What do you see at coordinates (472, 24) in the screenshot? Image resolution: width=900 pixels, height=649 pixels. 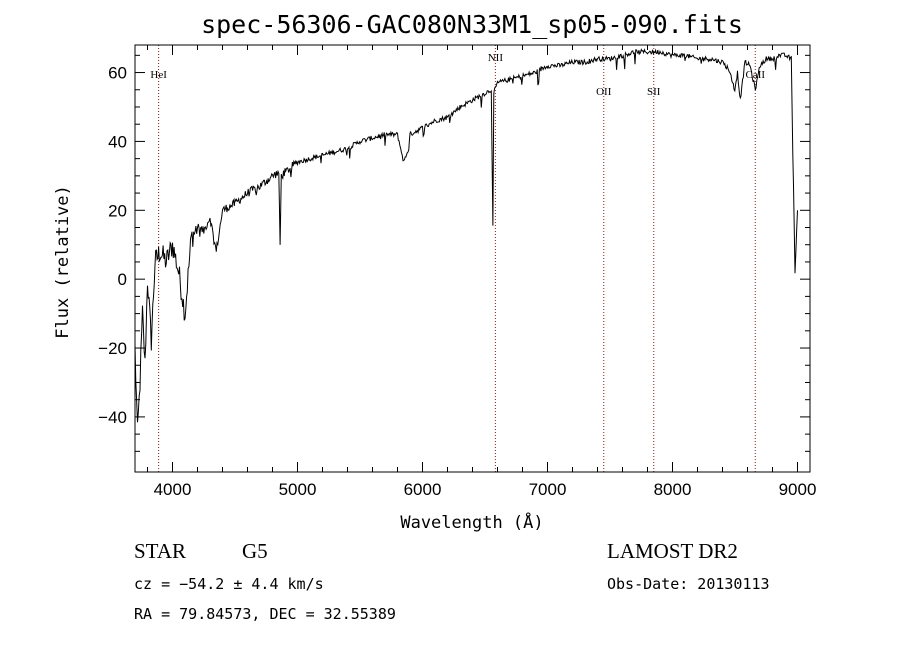 I see `chart-title: spec-56306-GAC080N33M1_sp05-090.fits` at bounding box center [472, 24].